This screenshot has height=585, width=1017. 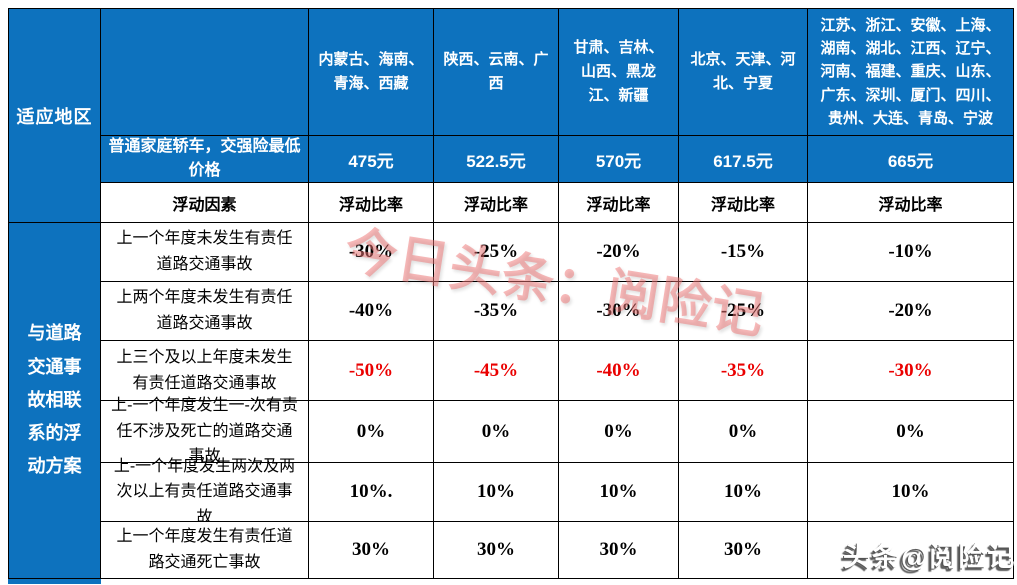 What do you see at coordinates (205, 203) in the screenshot?
I see `factor-header-cell: 浮动因素` at bounding box center [205, 203].